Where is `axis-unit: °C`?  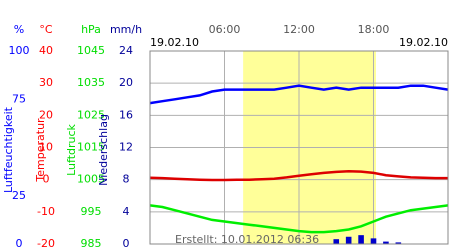
axis-unit: °C is located at coordinates (46, 29).